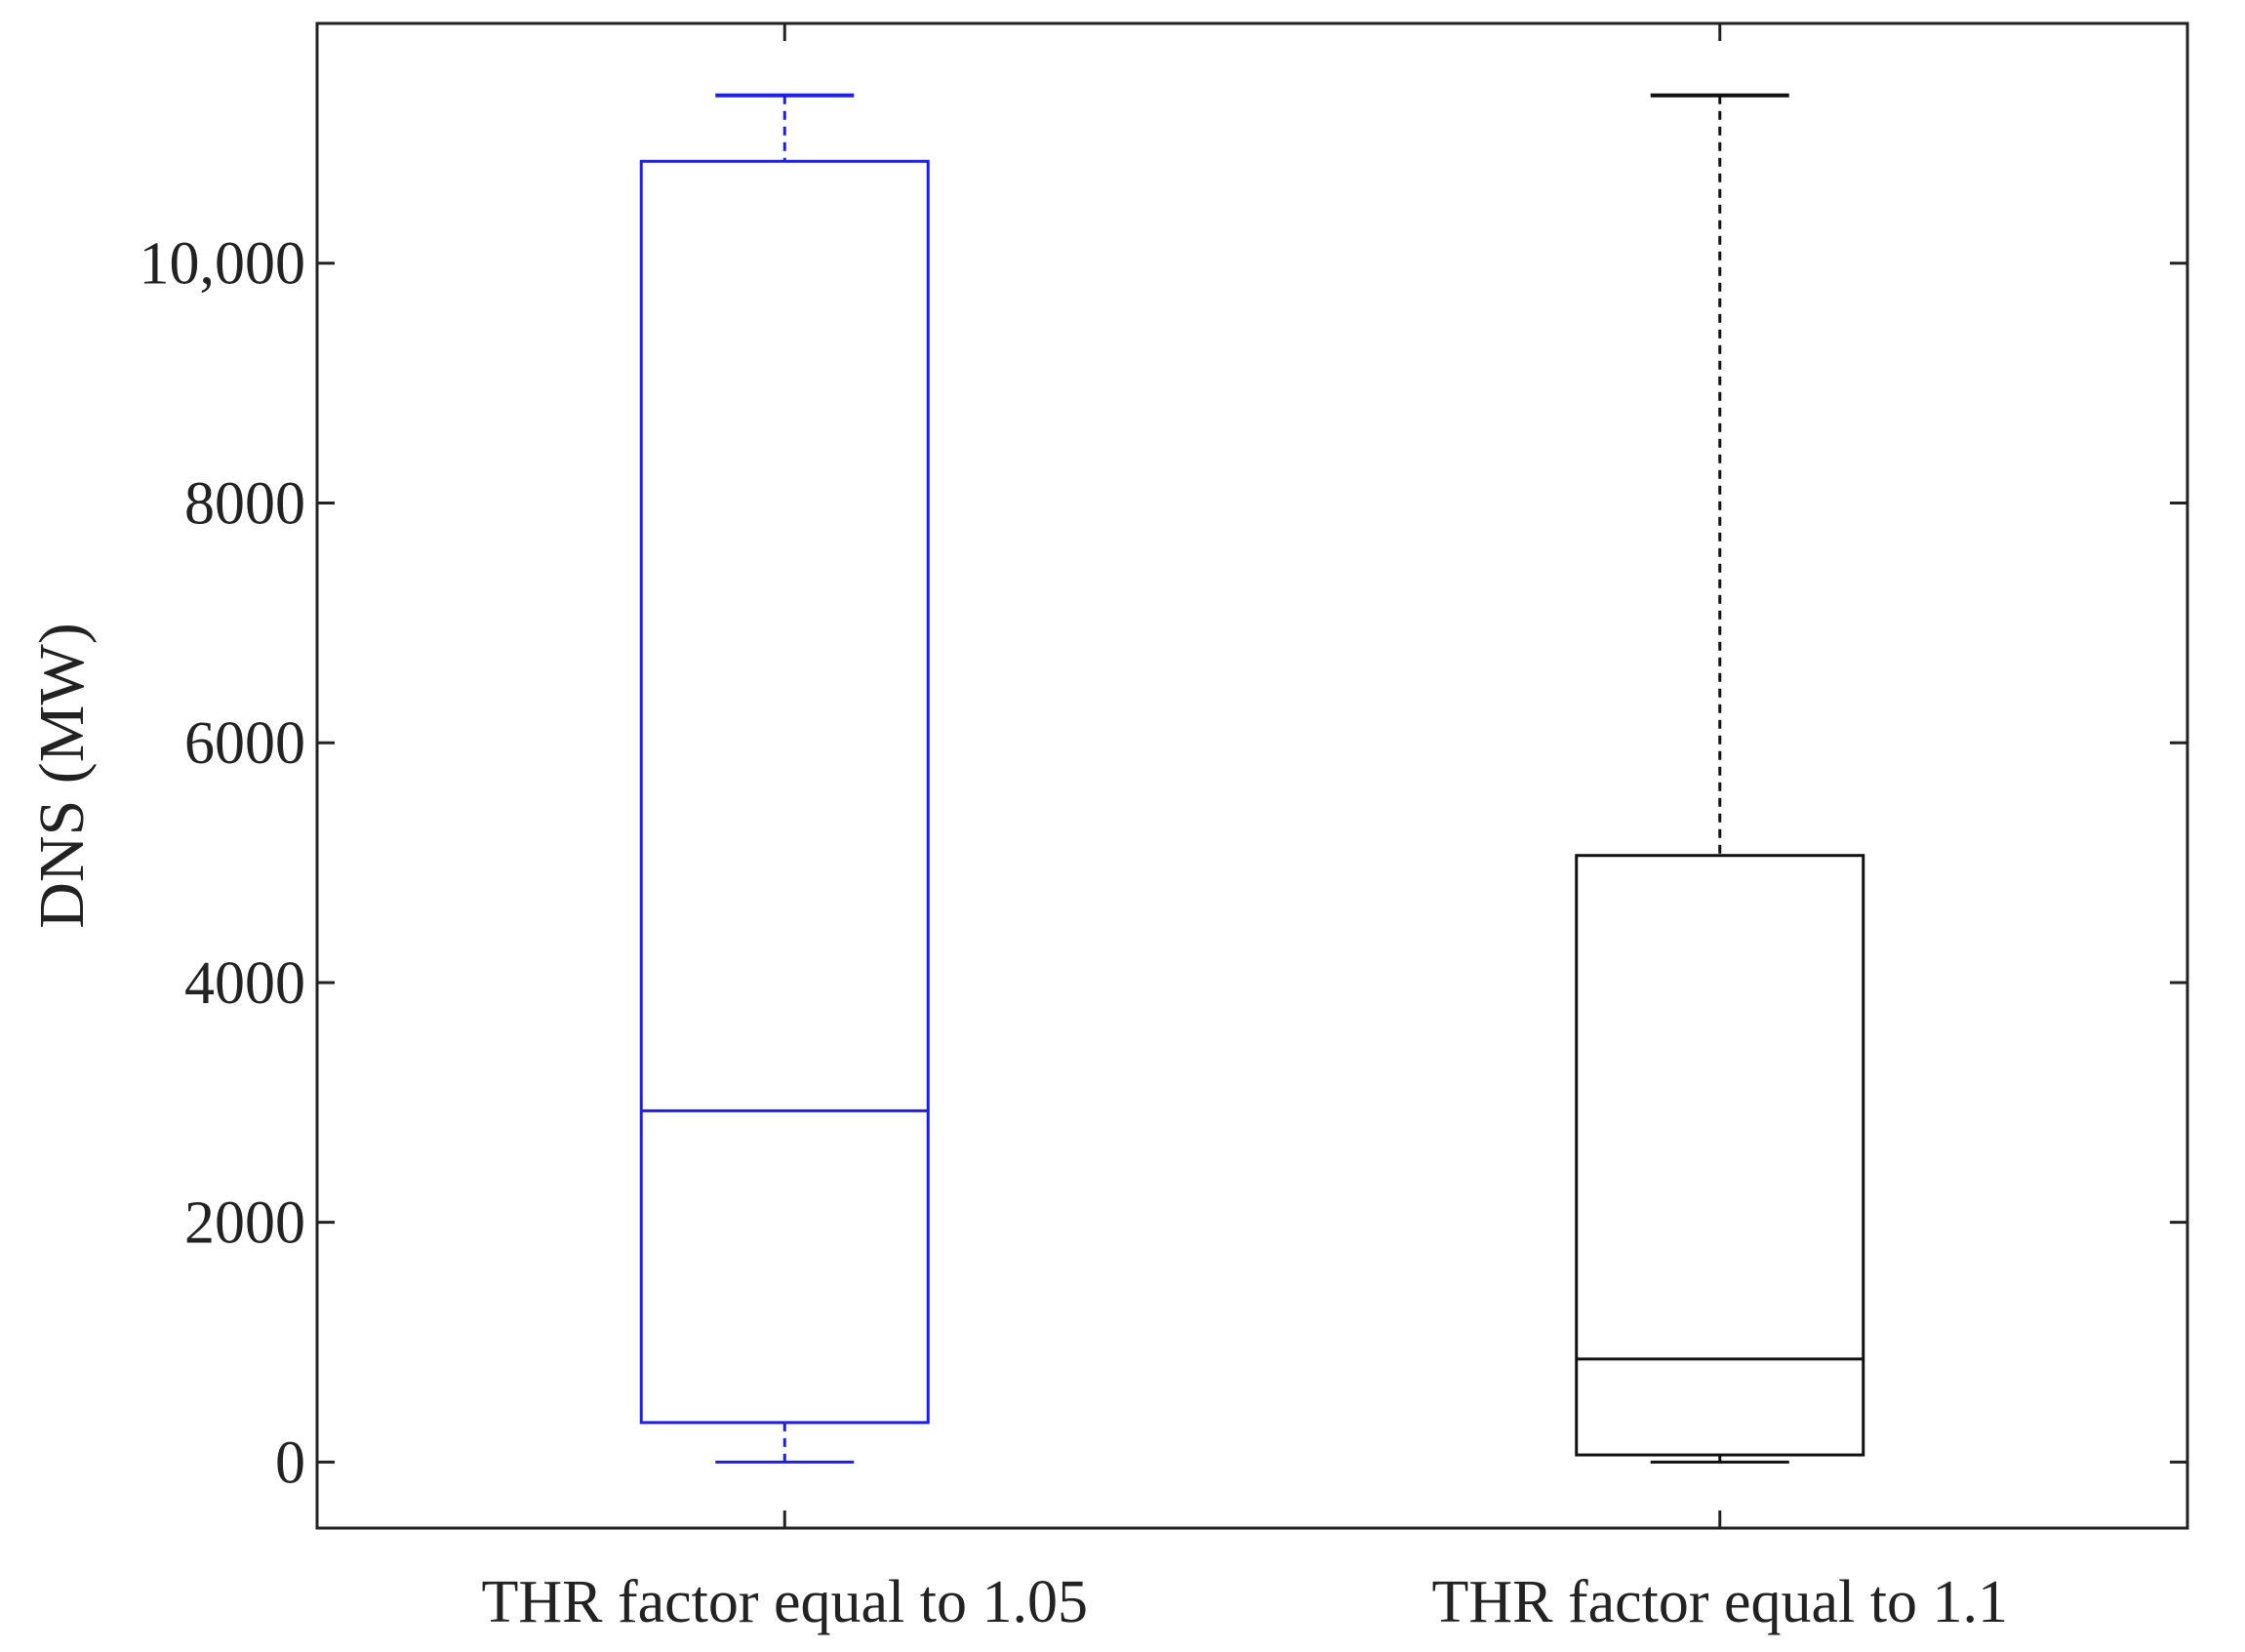 This screenshot has height=1652, width=2245. Describe the element at coordinates (244, 504) in the screenshot. I see `y-tick-label: 8000` at that location.